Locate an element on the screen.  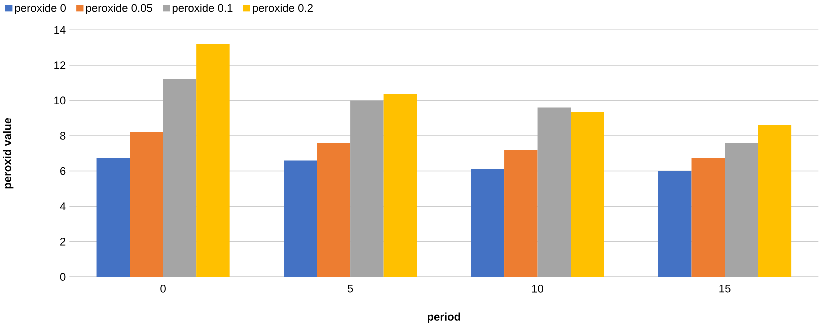
legend-label: peroxide 0.2 is located at coordinates (283, 9).